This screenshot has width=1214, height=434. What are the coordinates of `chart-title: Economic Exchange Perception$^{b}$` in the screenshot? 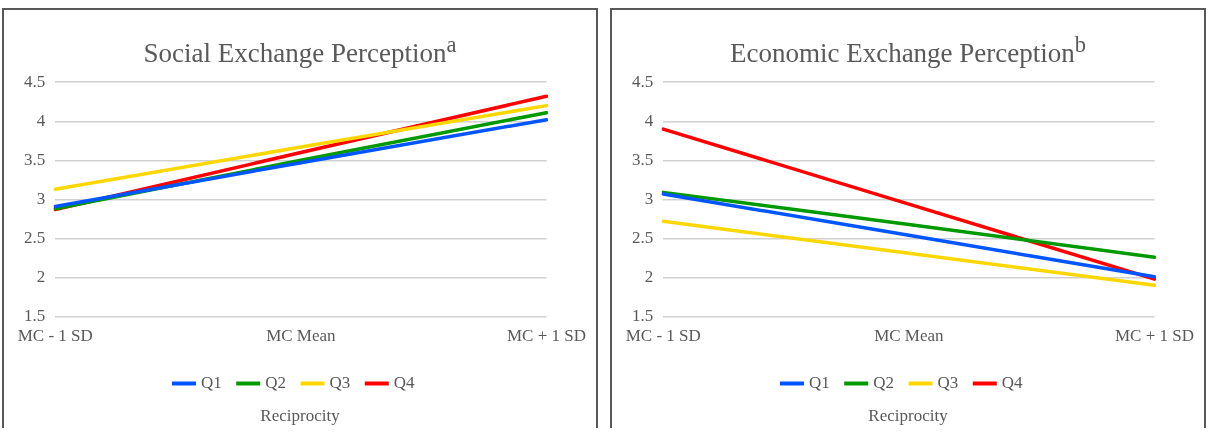 It's located at (908, 49).